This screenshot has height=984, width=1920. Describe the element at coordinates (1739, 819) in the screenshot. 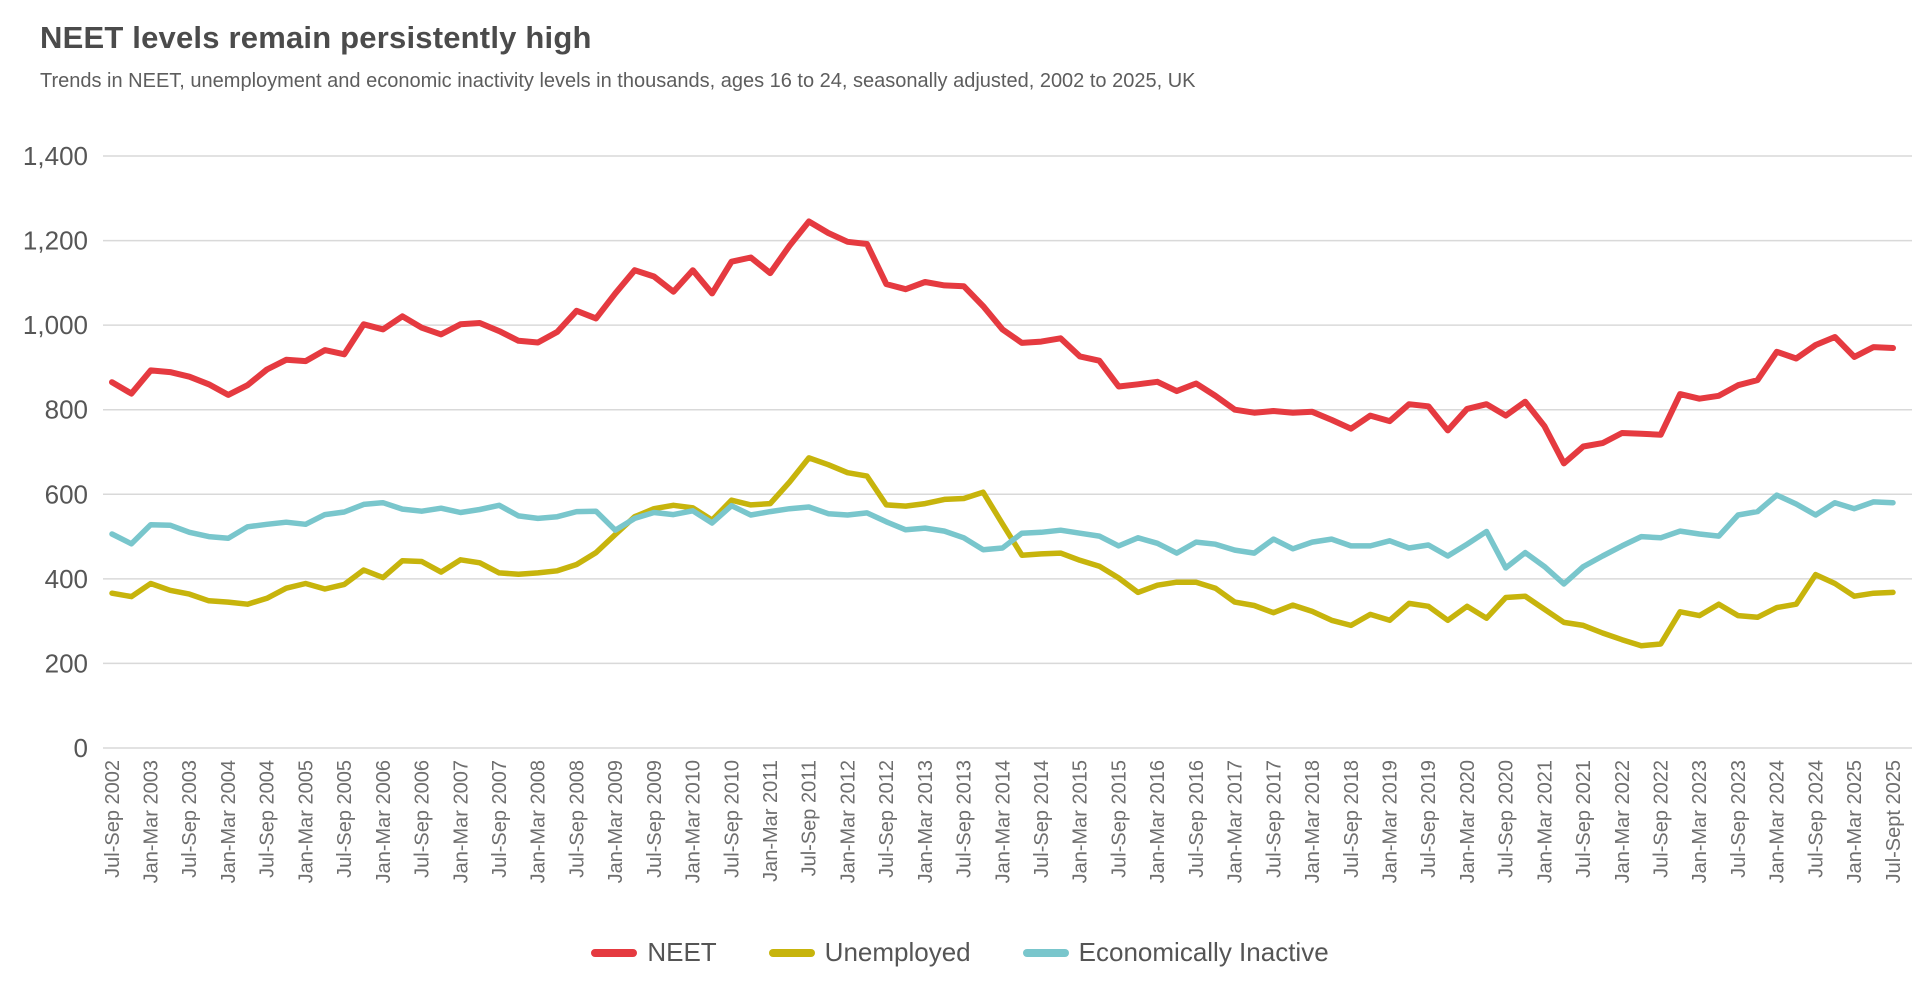

I see `x-axis-tick-label: Jul-Sep 2023` at that location.